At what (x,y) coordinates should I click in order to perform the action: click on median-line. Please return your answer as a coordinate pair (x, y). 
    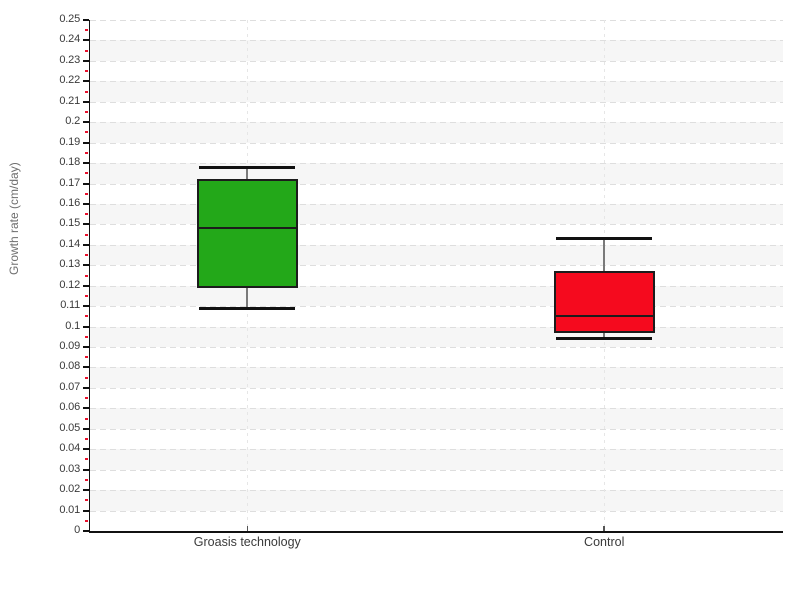
    Looking at the image, I should click on (247, 228).